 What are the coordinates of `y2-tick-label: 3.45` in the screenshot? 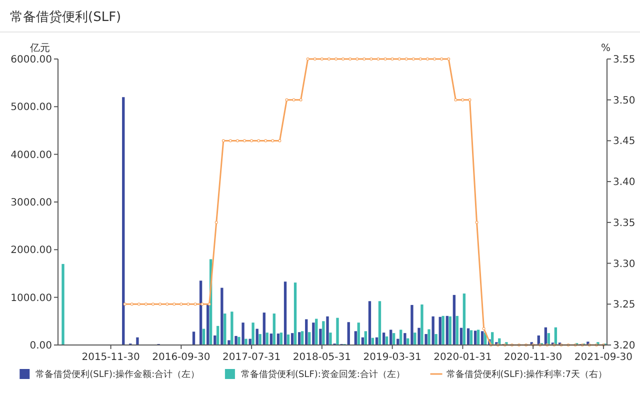 It's located at (624, 142).